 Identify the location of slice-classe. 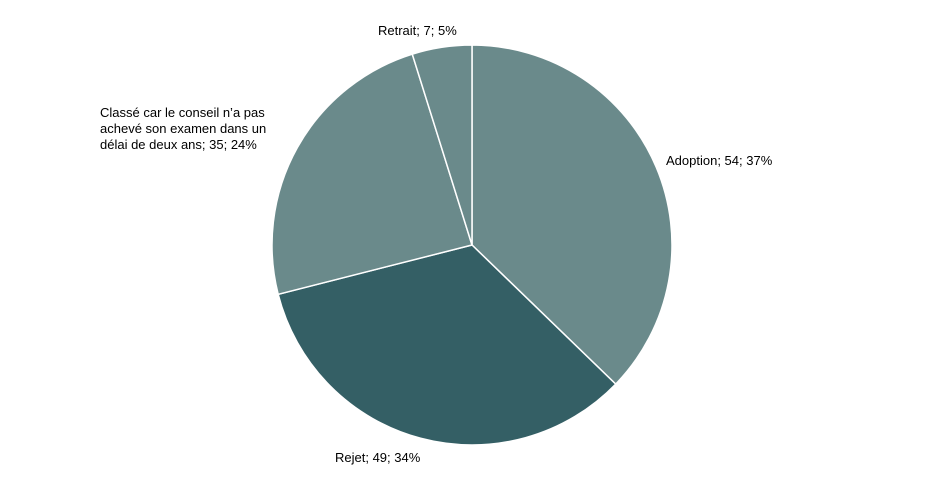
(372, 174).